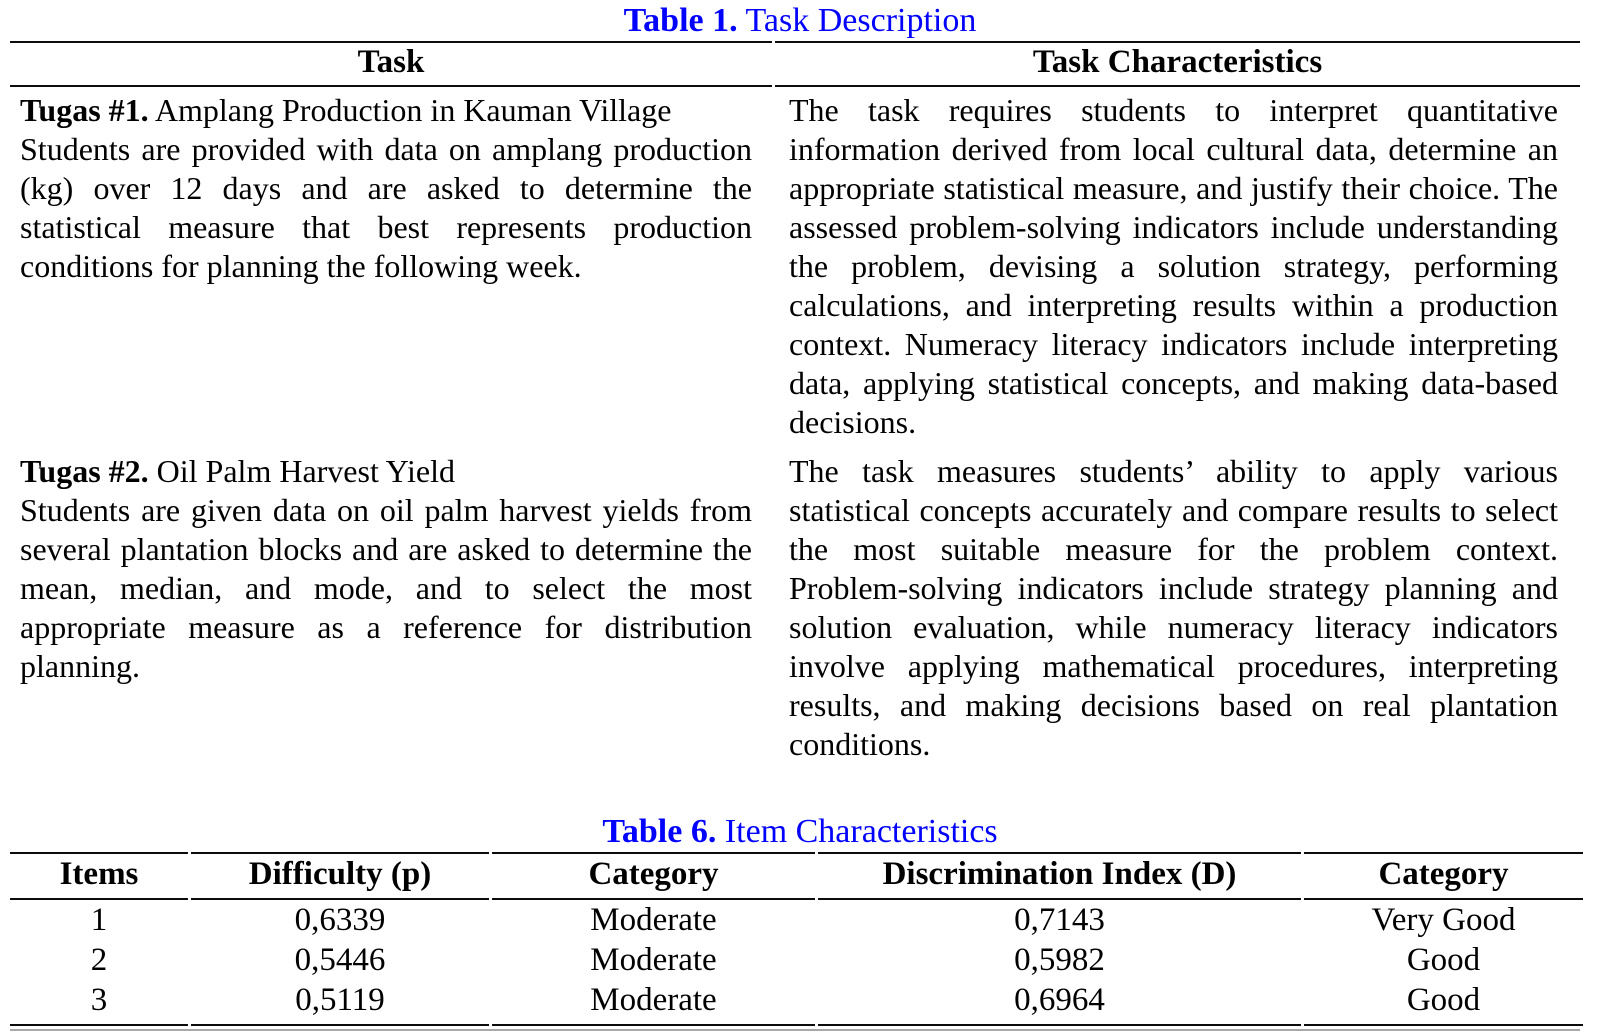  Describe the element at coordinates (413, 110) in the screenshot. I see `task-title: Amplang Production in Kauman Village` at that location.